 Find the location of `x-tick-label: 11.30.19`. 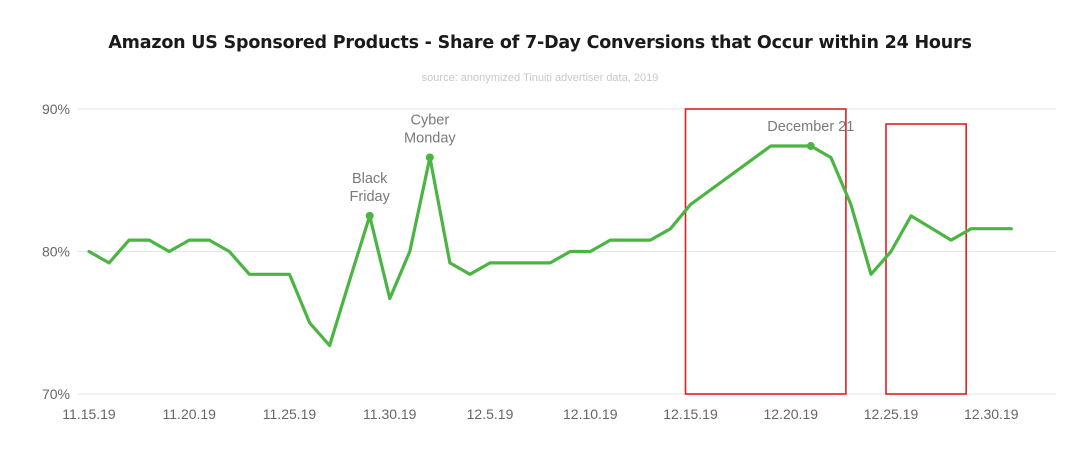

x-tick-label: 11.30.19 is located at coordinates (390, 414).